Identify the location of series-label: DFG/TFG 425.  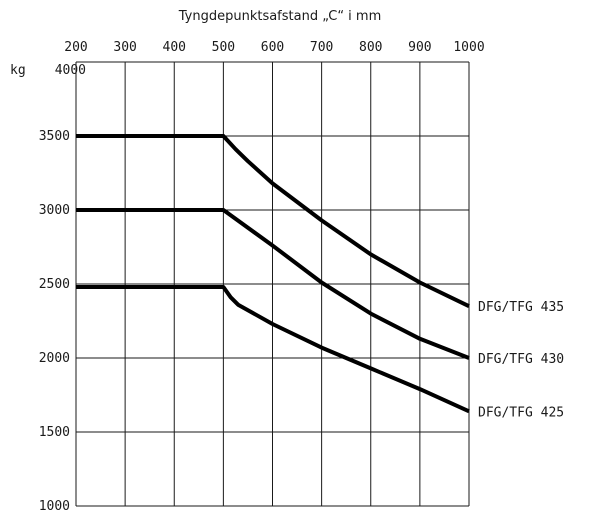
(521, 412).